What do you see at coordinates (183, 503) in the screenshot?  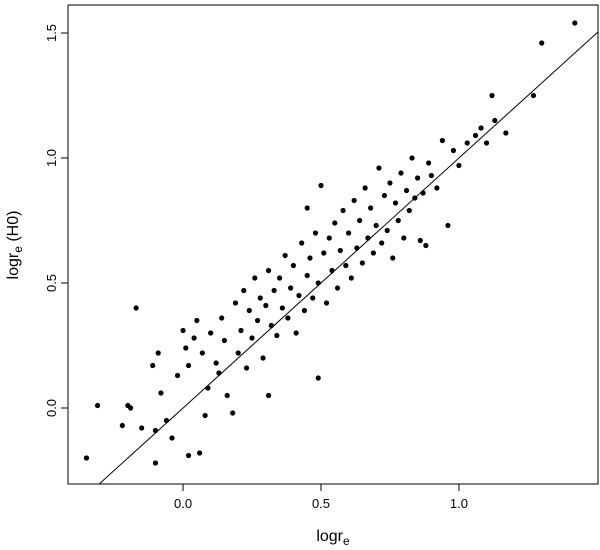 I see `x-tick-label: 0.0` at bounding box center [183, 503].